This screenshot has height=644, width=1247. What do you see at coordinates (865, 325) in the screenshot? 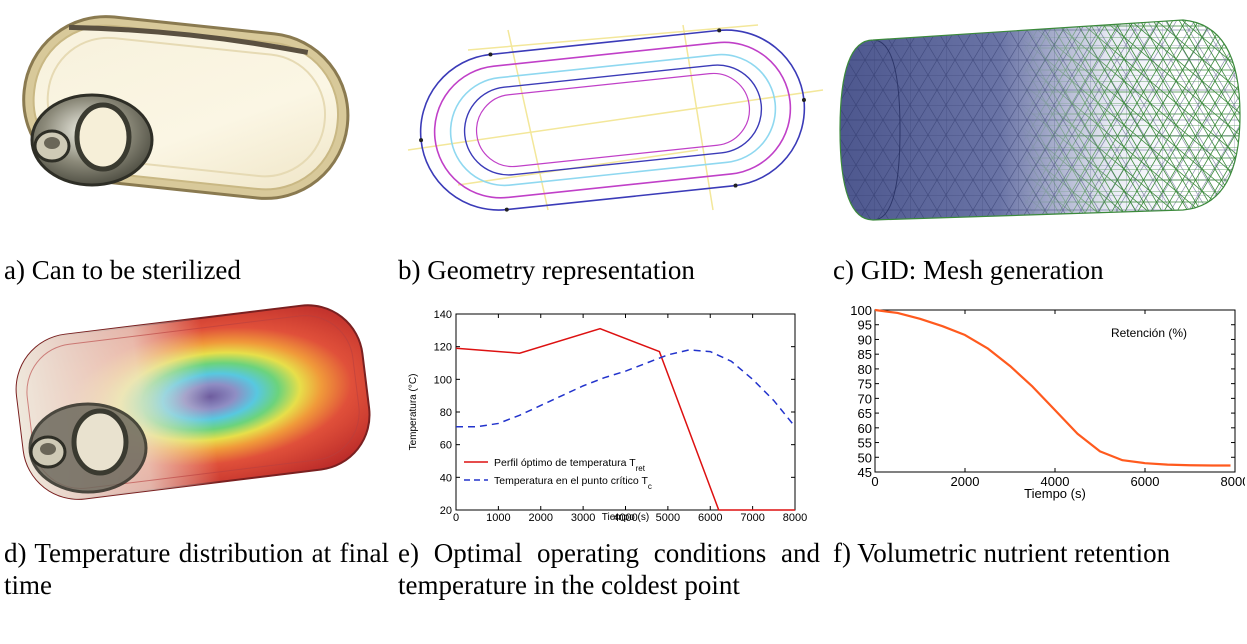
I see `y-tick-label: 95` at bounding box center [865, 325].